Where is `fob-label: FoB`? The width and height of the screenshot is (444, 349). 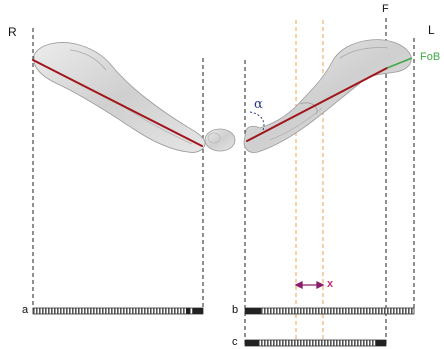
fob-label: FoB is located at coordinates (430, 57).